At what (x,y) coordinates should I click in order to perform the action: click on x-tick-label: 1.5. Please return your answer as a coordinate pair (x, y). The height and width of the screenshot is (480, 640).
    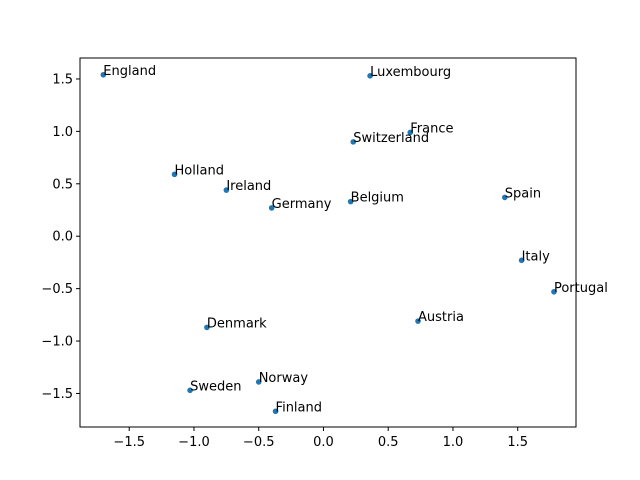
    Looking at the image, I should click on (517, 442).